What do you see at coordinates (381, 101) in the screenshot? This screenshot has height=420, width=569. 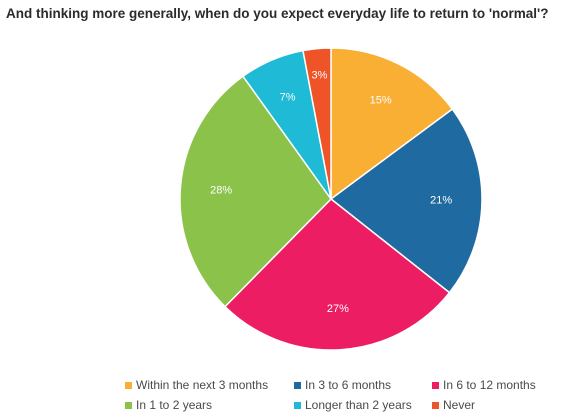 I see `pie-data-label: 15%` at bounding box center [381, 101].